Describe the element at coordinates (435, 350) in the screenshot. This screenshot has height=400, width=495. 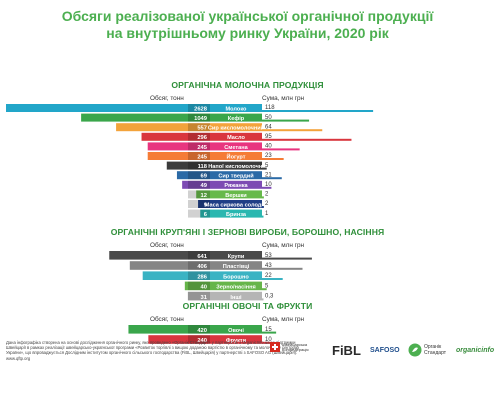
I see `organic-standard-text: Органік Стандарт` at that location.